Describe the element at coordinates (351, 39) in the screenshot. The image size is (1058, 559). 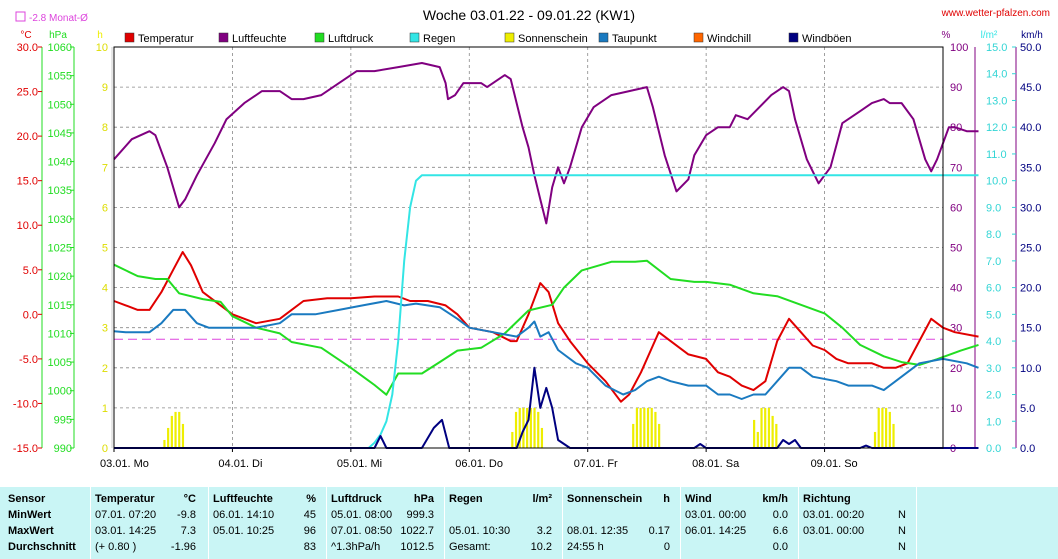
I see `legend-label: Luftdruck` at that location.